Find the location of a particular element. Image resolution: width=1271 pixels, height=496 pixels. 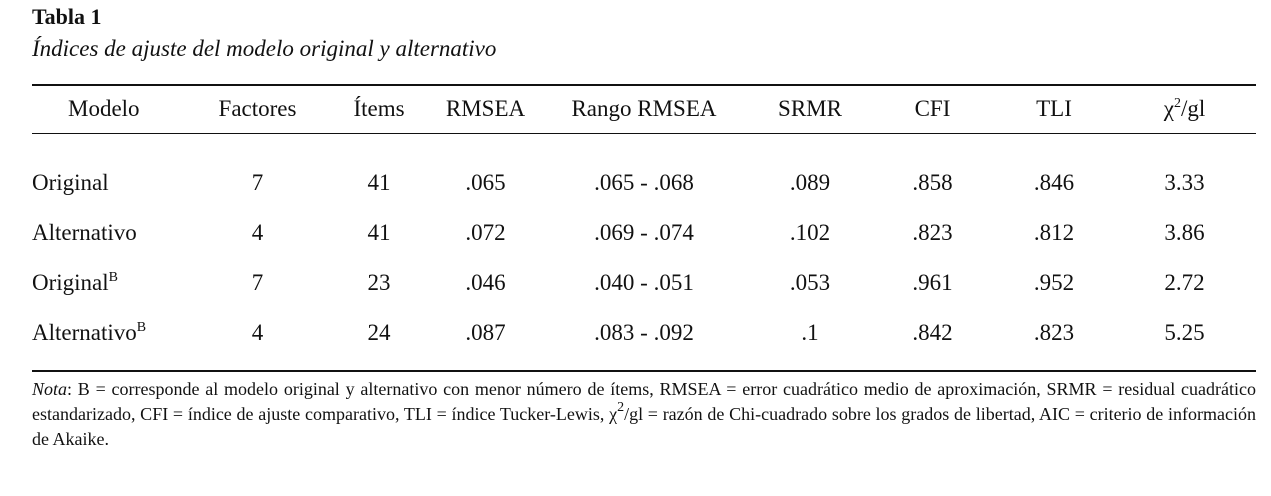

table-bottom-rule is located at coordinates (644, 371).